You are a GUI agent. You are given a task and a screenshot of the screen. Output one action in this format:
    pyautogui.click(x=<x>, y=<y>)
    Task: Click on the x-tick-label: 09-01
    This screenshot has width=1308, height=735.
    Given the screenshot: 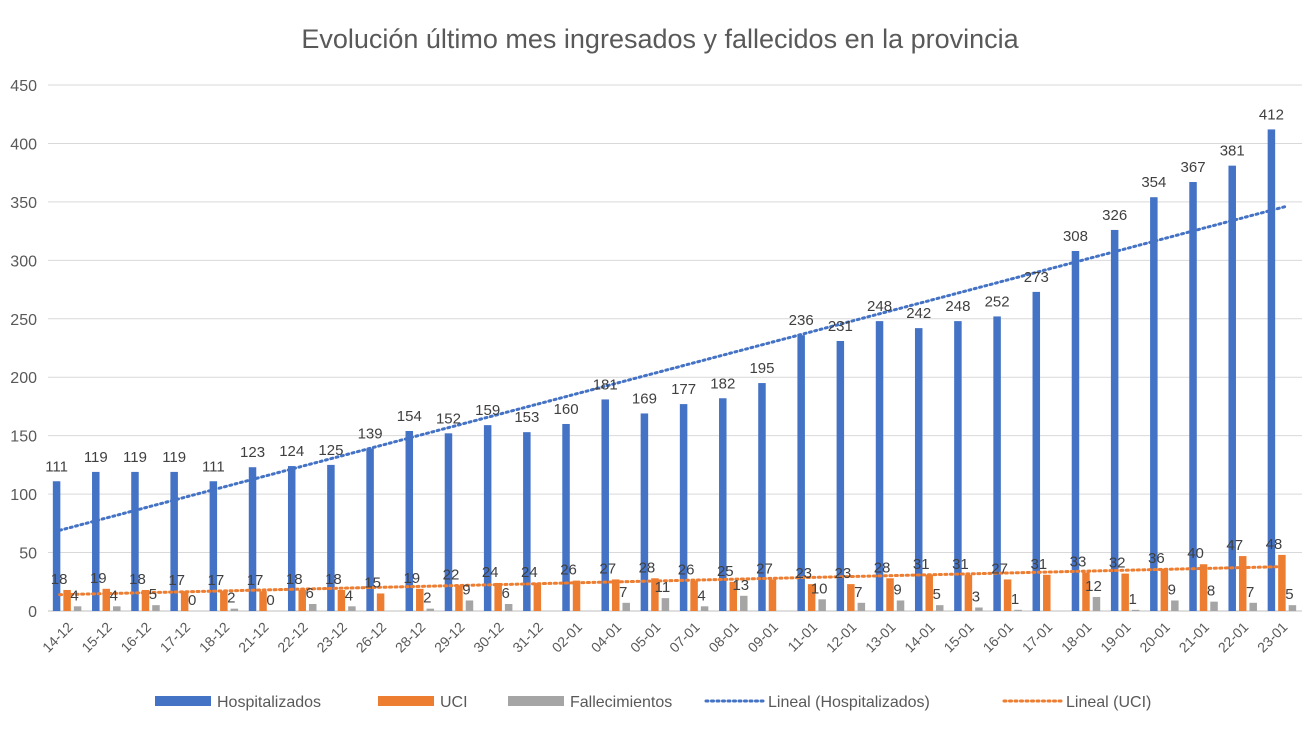 What is the action you would take?
    pyautogui.click(x=762, y=637)
    